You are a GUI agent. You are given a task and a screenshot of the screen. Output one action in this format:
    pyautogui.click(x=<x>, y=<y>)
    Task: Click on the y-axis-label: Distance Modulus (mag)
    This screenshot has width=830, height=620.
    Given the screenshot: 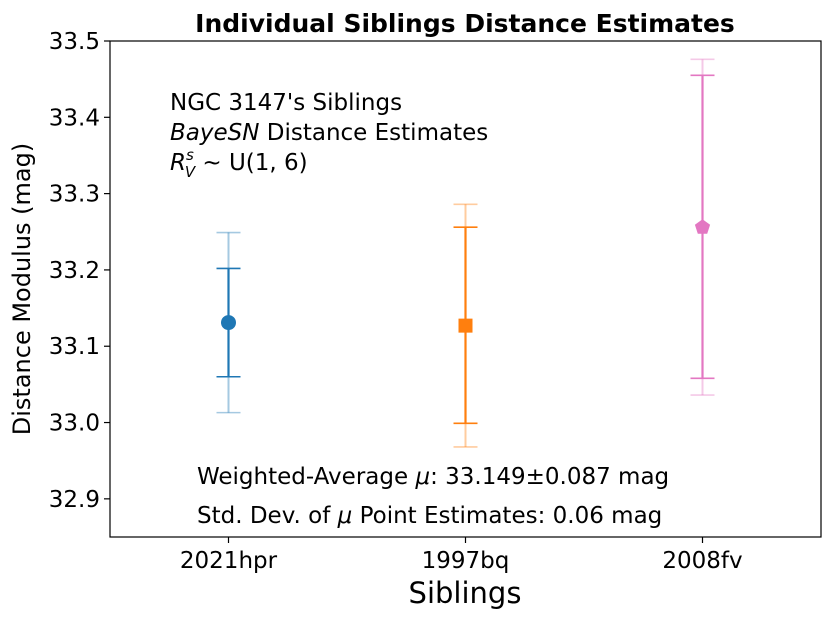 What is the action you would take?
    pyautogui.click(x=22, y=289)
    